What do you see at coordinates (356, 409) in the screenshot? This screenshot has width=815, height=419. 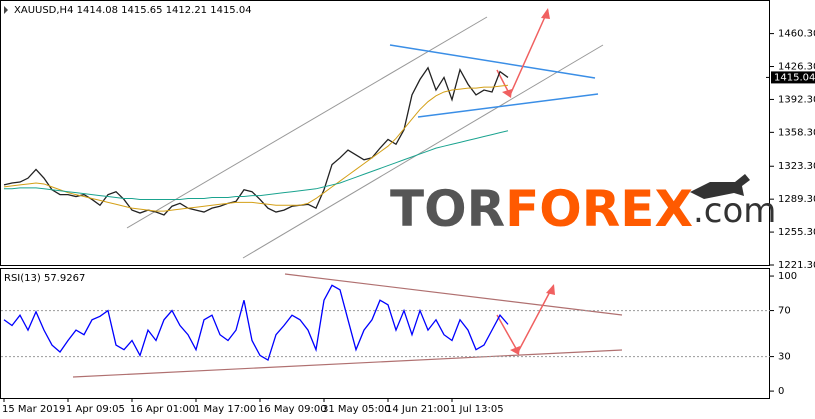 I see `x-tick-label: 31 May 05:00` at bounding box center [356, 409].